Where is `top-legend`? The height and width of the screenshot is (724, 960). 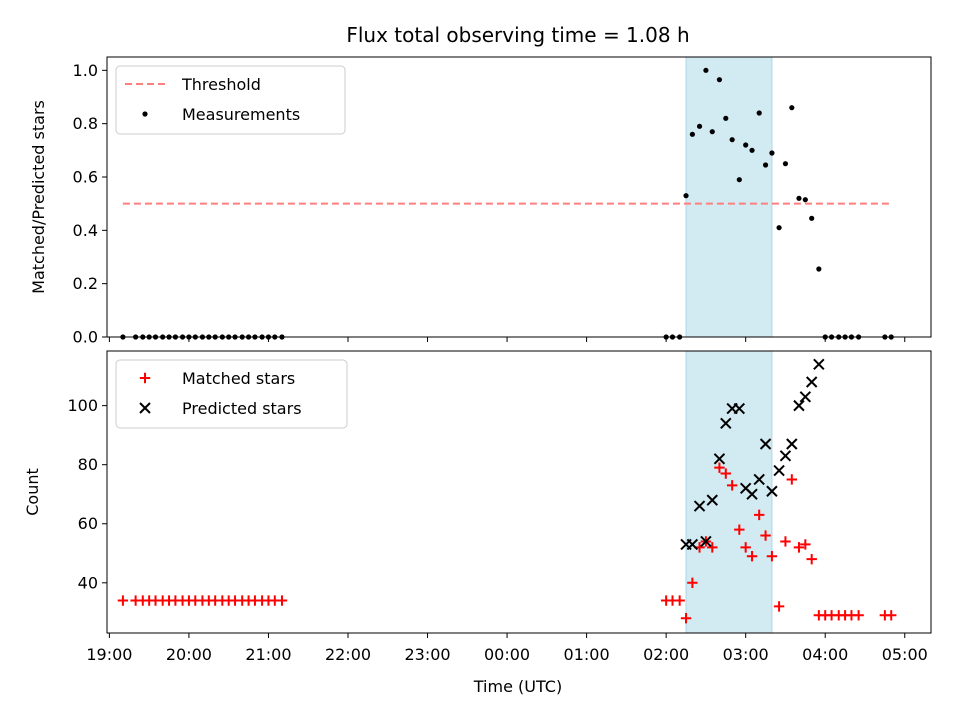
top-legend is located at coordinates (230, 100).